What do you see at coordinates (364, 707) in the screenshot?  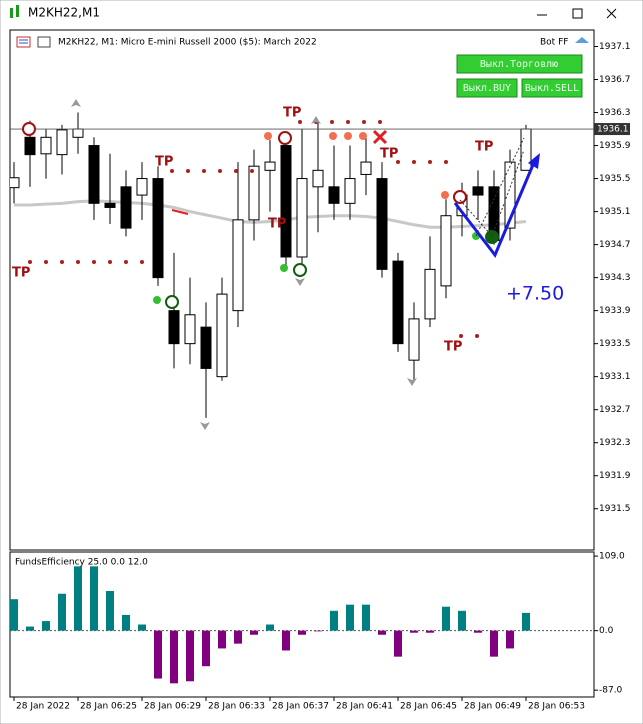 I see `x-tick-label: 28 Jan 06:41` at bounding box center [364, 707].